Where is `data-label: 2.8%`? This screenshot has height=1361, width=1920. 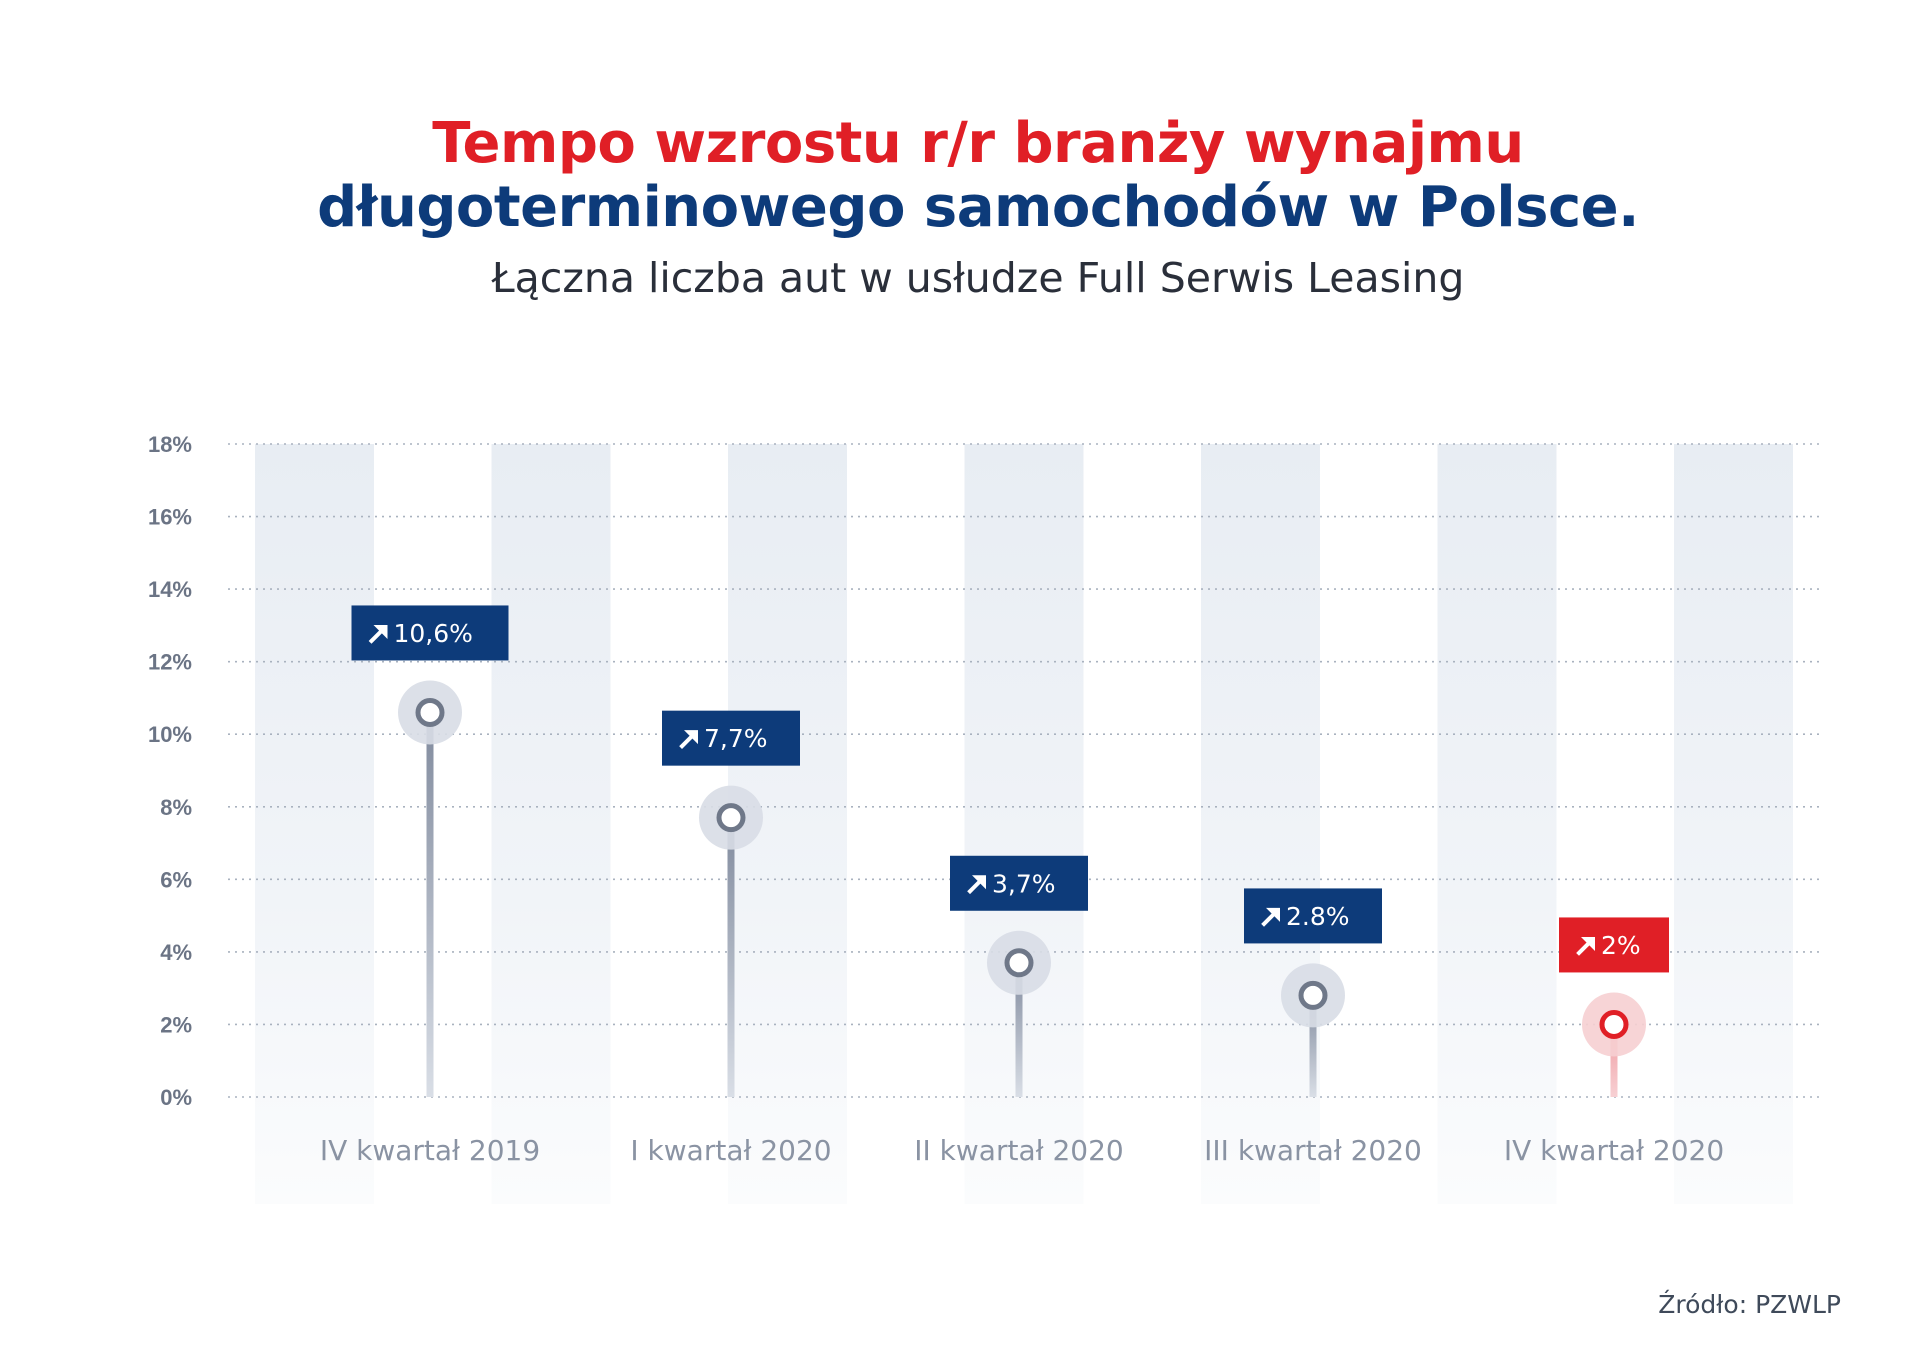 data-label: 2.8% is located at coordinates (1318, 916).